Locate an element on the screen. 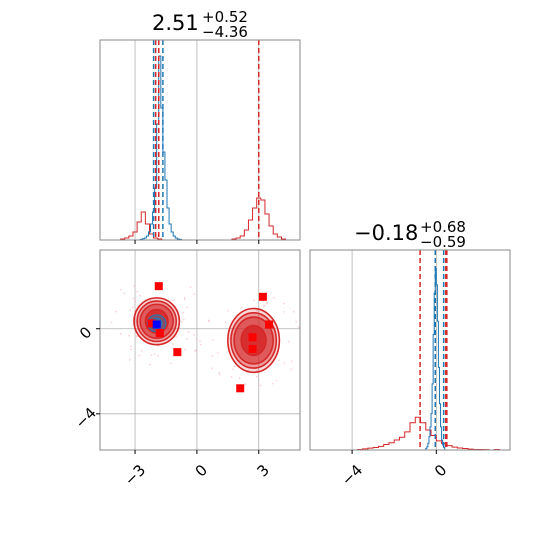 This screenshot has width=550, height=550. param2-title-median: −0.18 is located at coordinates (386, 233).